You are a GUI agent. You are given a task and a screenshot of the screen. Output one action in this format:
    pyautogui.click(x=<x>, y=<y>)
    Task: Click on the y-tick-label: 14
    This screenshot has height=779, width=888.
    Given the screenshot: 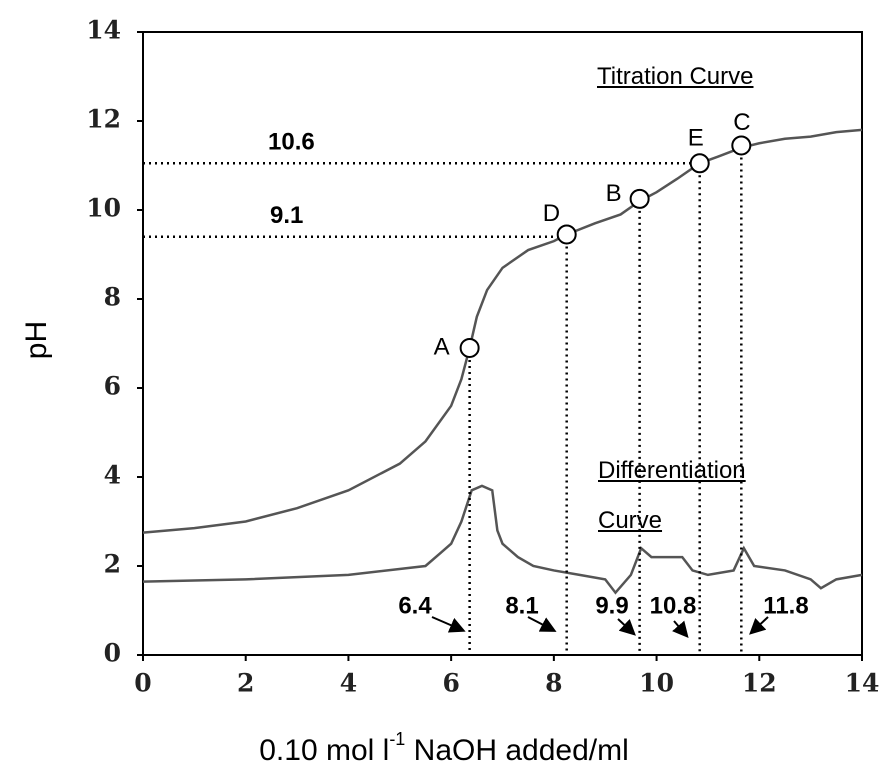 What is the action you would take?
    pyautogui.click(x=103, y=30)
    